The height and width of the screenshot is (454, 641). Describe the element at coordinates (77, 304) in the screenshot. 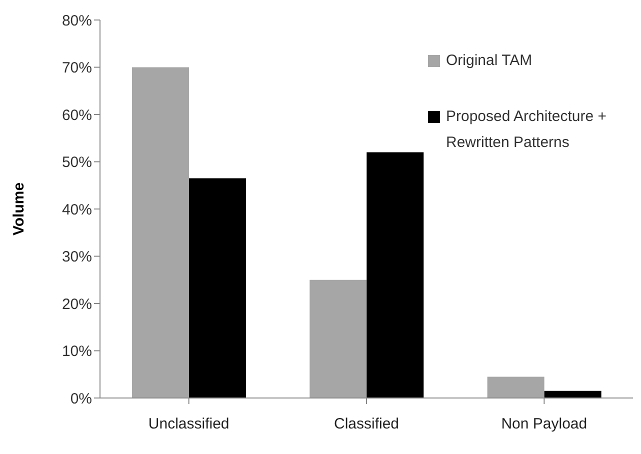

I see `y-tick-label: 20%` at that location.